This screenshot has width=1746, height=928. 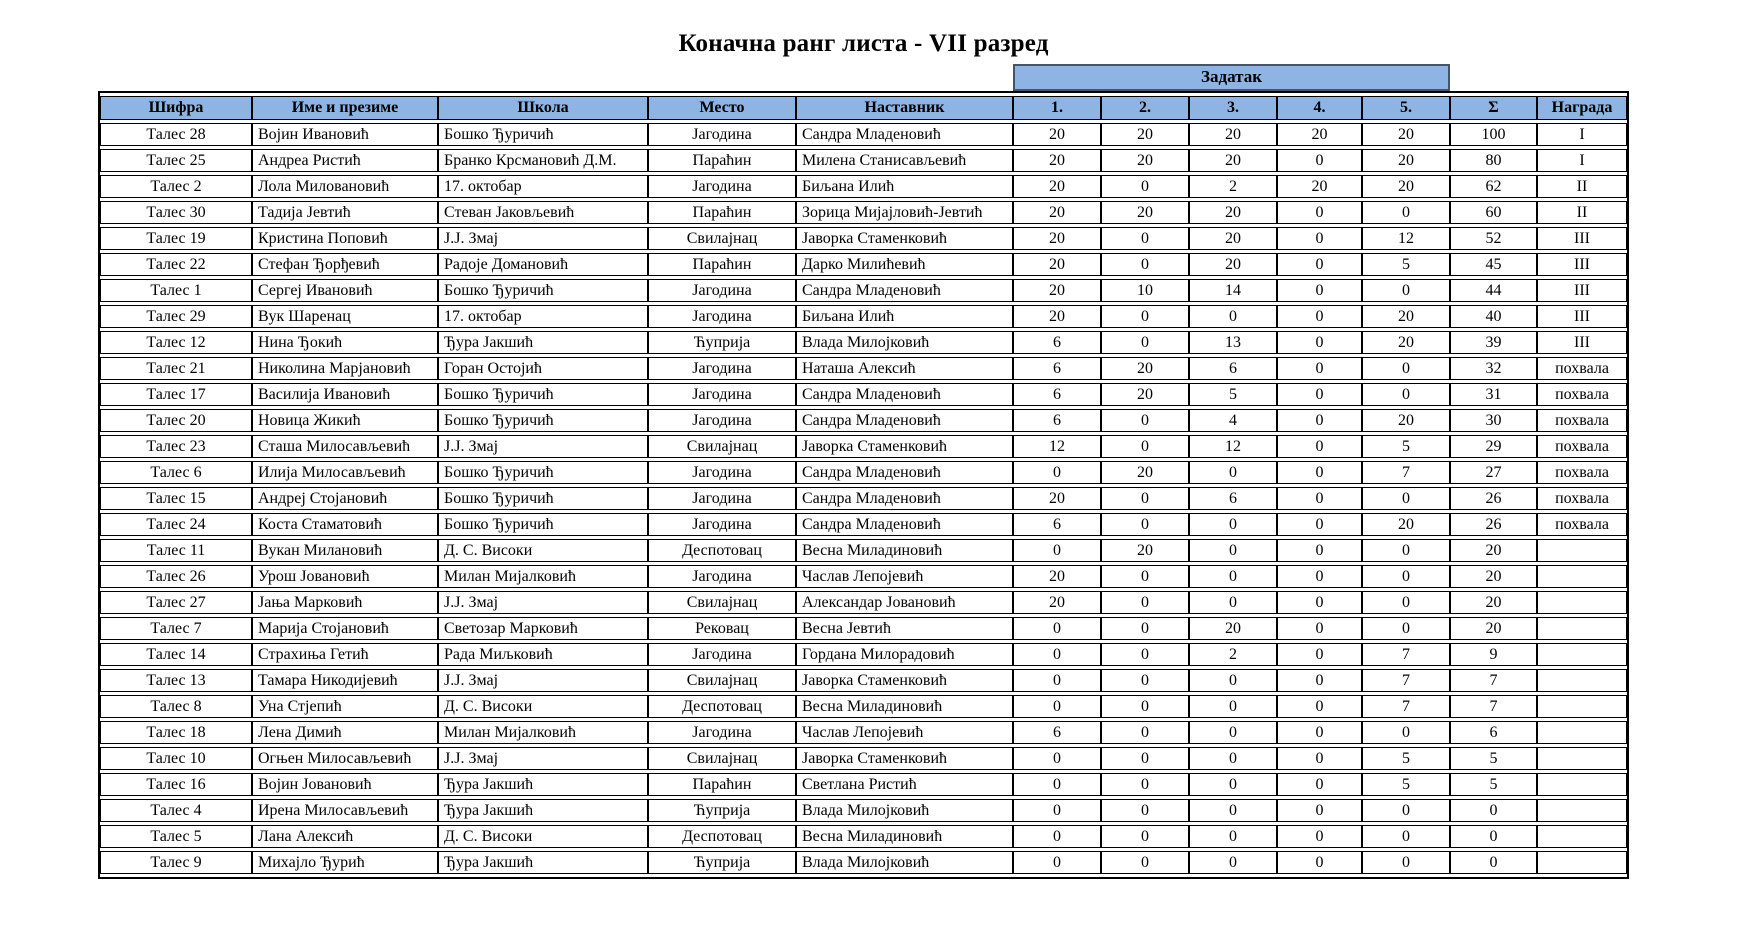 I want to click on cell-school: Ђура Јакшић, so click(x=543, y=342).